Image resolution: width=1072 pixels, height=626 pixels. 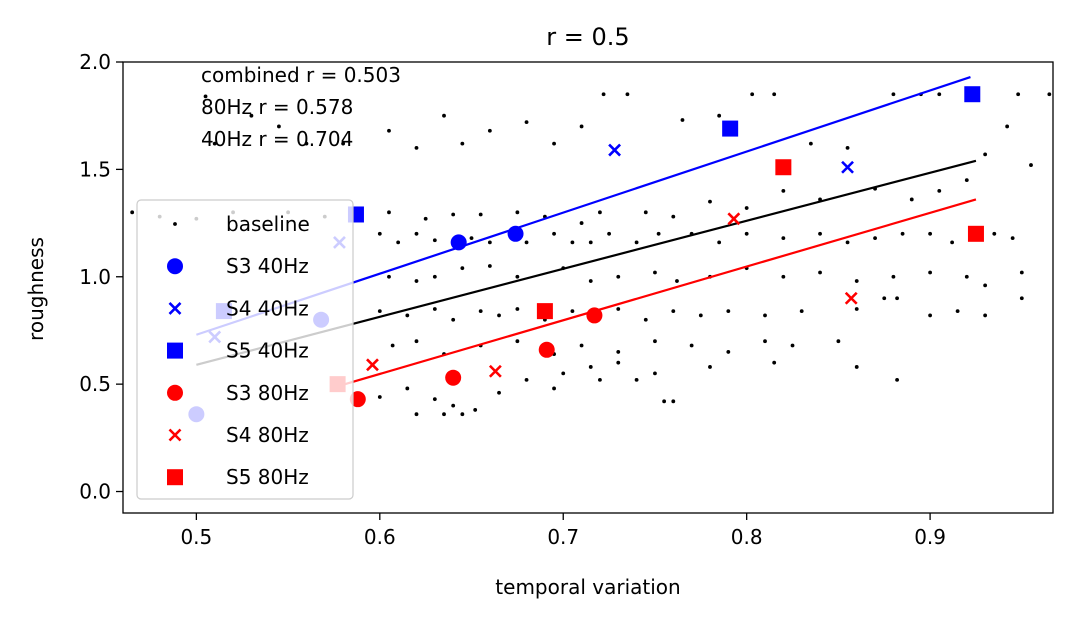 What do you see at coordinates (175, 350) in the screenshot?
I see `legend-marker-s5-40hz` at bounding box center [175, 350].